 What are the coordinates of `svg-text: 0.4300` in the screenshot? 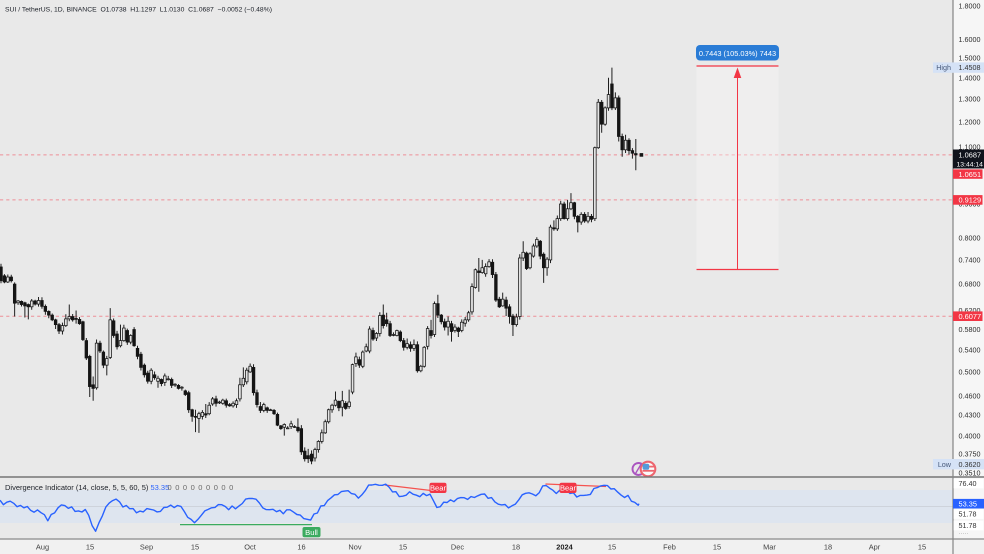 It's located at (970, 415).